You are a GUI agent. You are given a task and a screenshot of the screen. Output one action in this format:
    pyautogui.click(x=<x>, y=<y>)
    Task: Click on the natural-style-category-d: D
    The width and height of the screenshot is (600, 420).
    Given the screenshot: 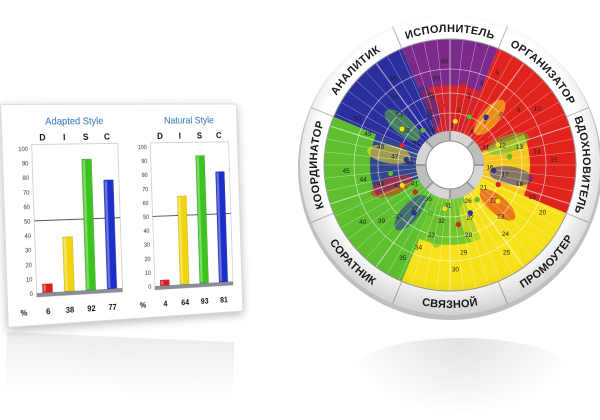 What is the action you would take?
    pyautogui.click(x=160, y=136)
    